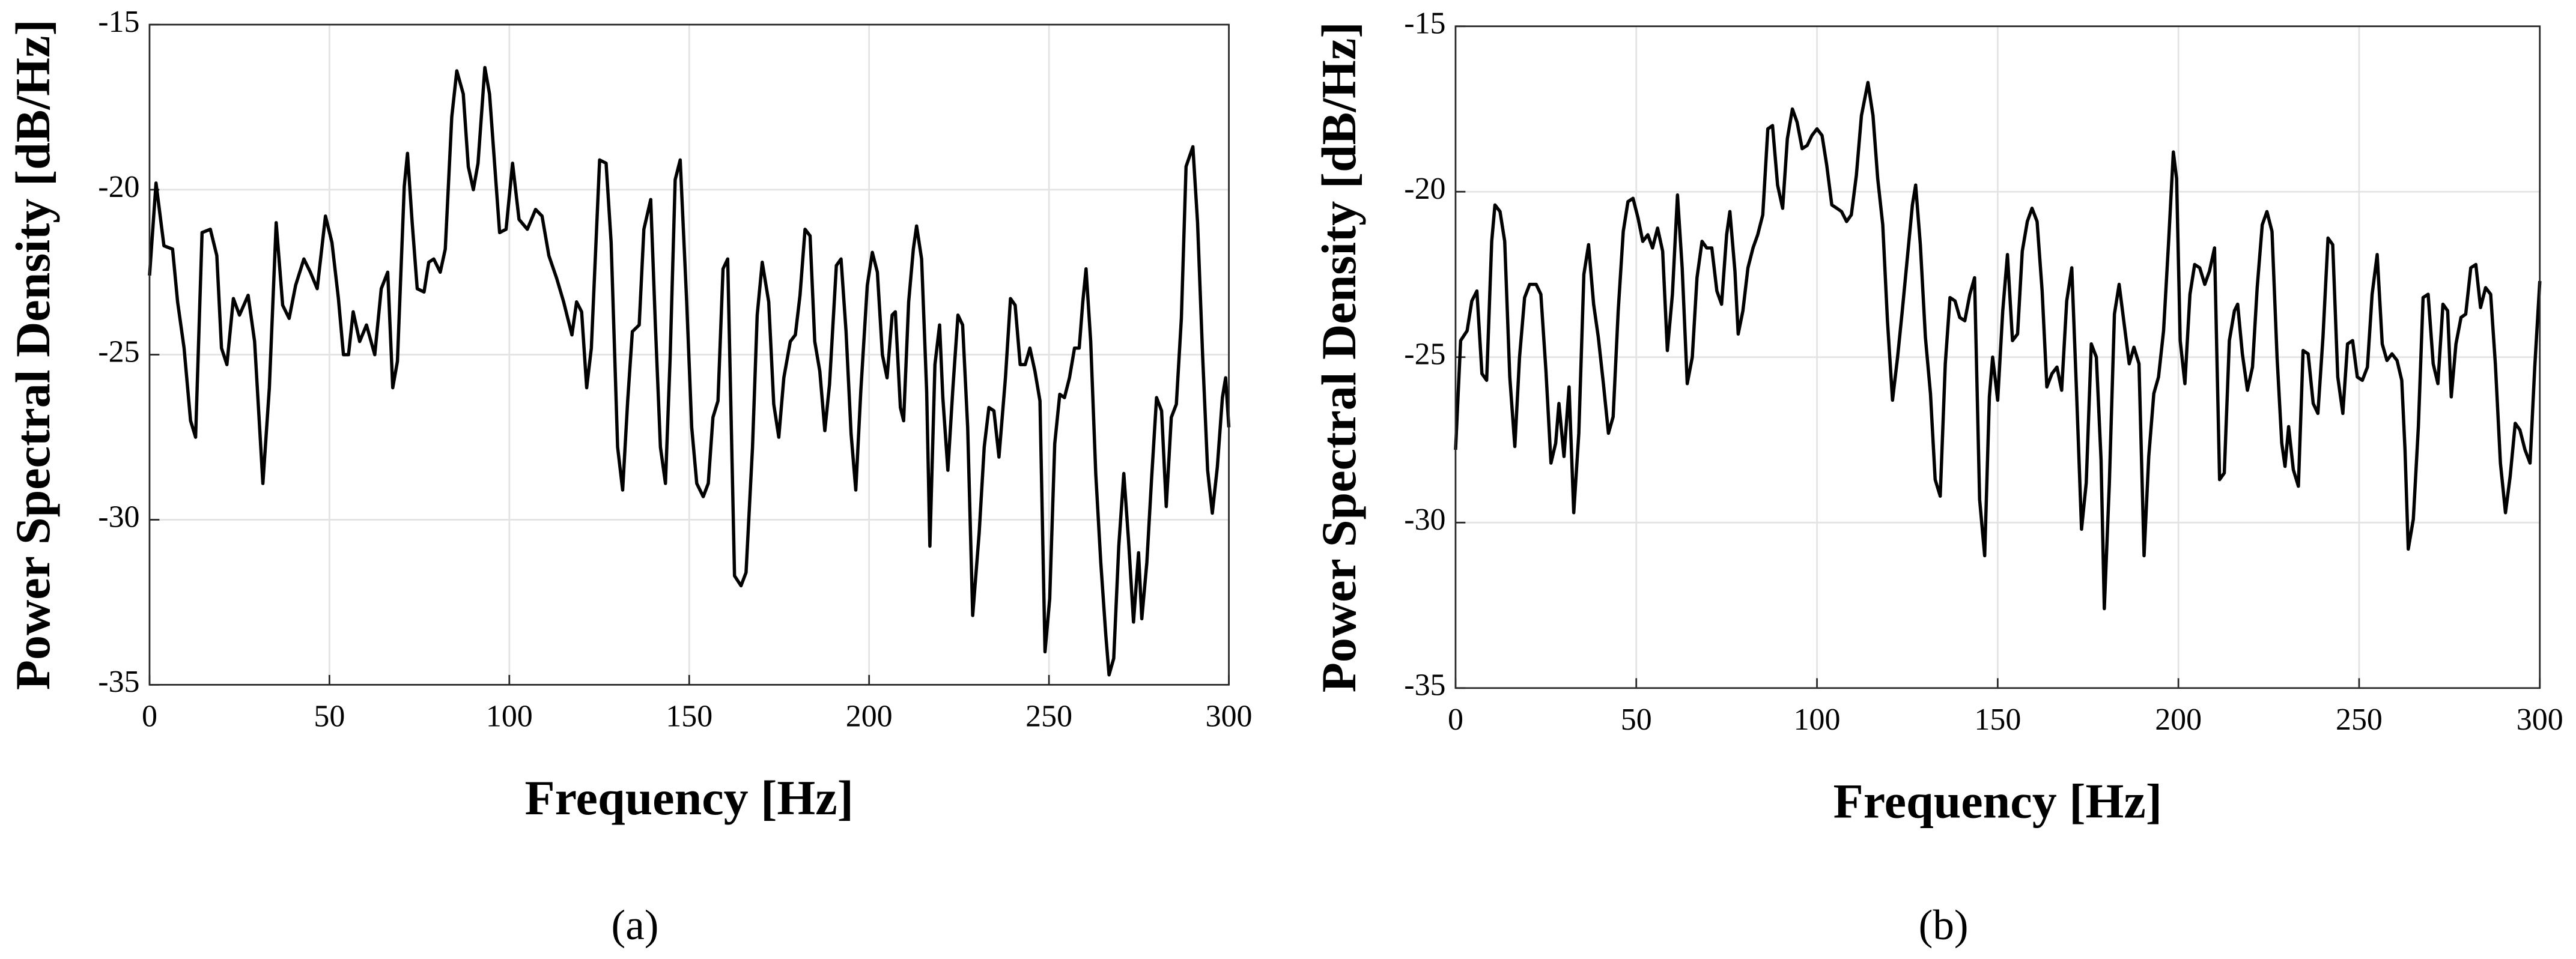 This screenshot has width=2576, height=959. I want to click on panel-caption: (a), so click(636, 925).